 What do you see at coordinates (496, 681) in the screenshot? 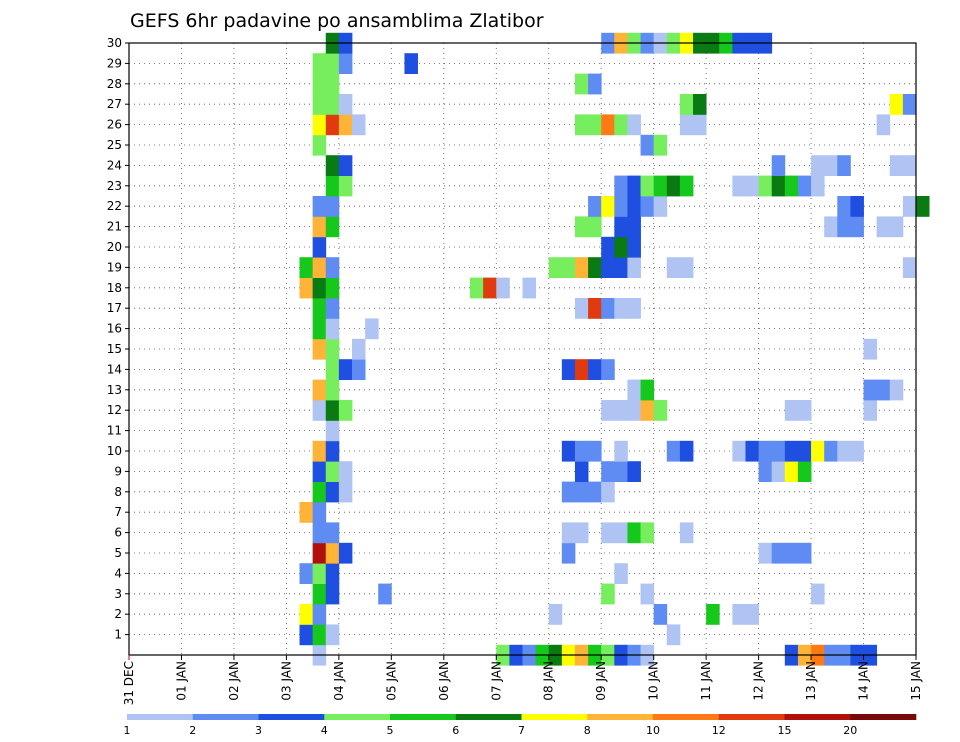
I see `x-tick-label: 07 JAN` at bounding box center [496, 681].